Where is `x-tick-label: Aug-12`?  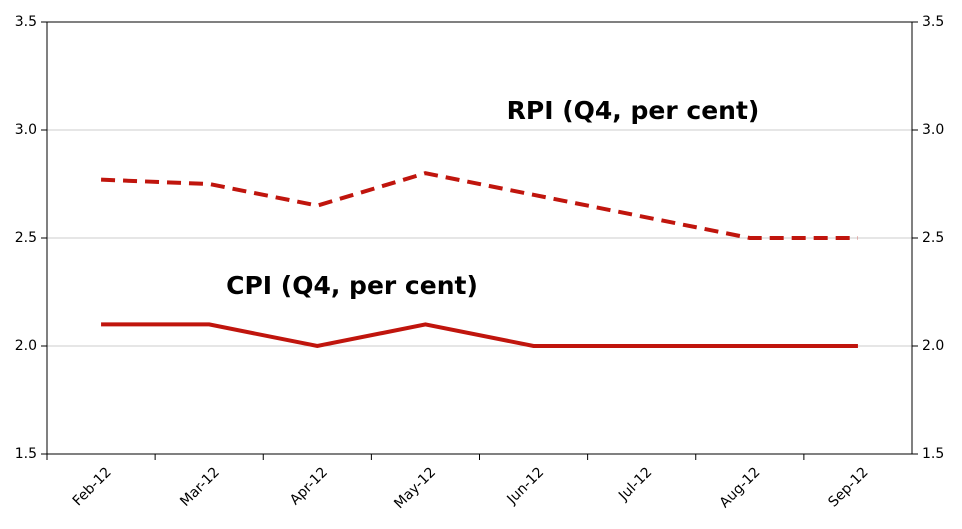
x-tick-label: Aug-12 is located at coordinates (740, 487).